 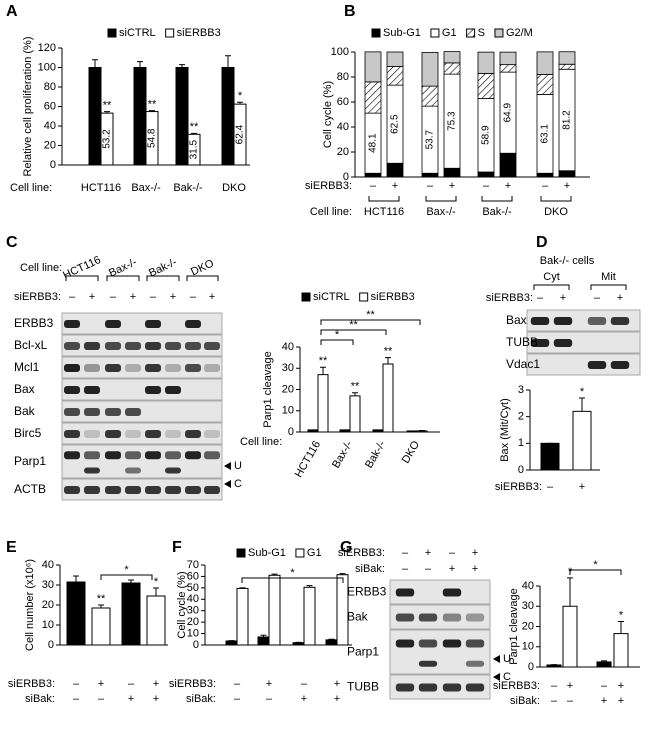 What do you see at coordinates (350, 11) in the screenshot?
I see `panel-label: B` at bounding box center [350, 11].